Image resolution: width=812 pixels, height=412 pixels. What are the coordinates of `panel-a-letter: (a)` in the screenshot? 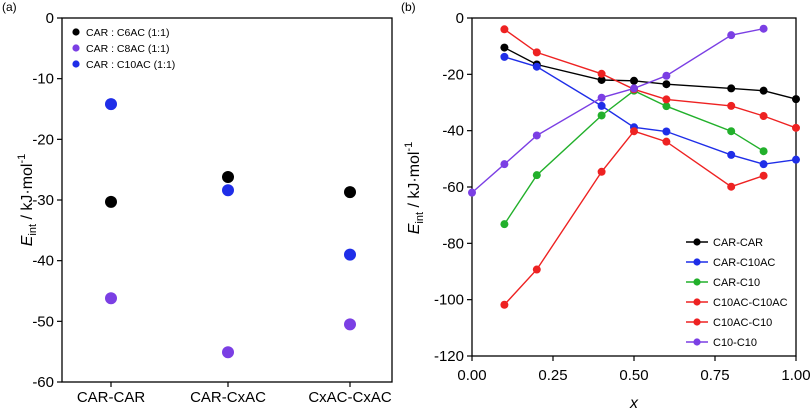 It's located at (9, 7).